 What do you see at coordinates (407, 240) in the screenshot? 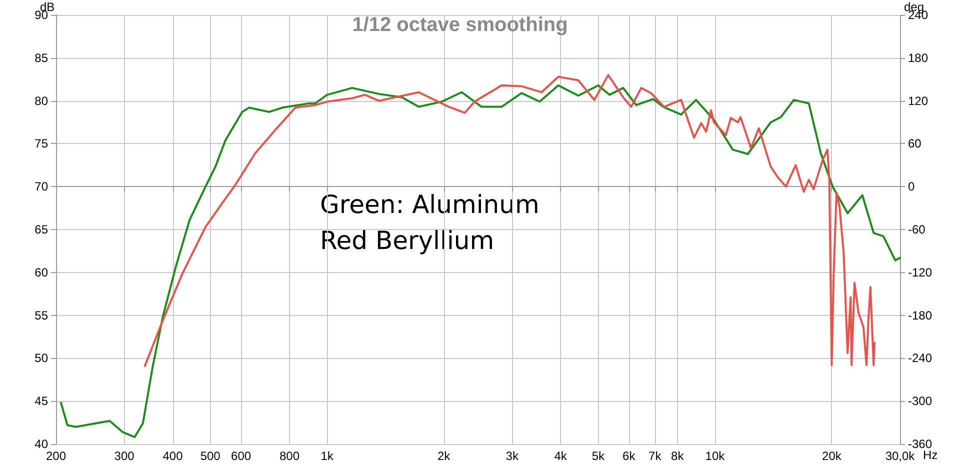
I see `annotation: Red Beryllium` at bounding box center [407, 240].